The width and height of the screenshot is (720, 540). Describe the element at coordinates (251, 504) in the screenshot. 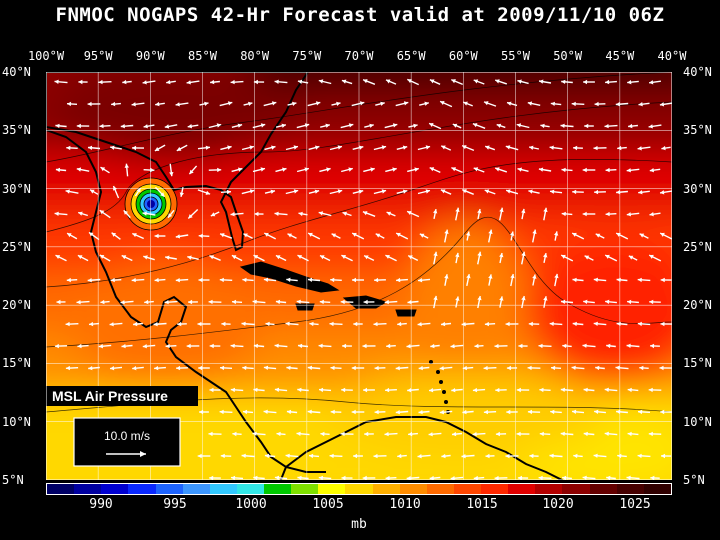

I see `colorbar-tick-label: 1000` at that location.